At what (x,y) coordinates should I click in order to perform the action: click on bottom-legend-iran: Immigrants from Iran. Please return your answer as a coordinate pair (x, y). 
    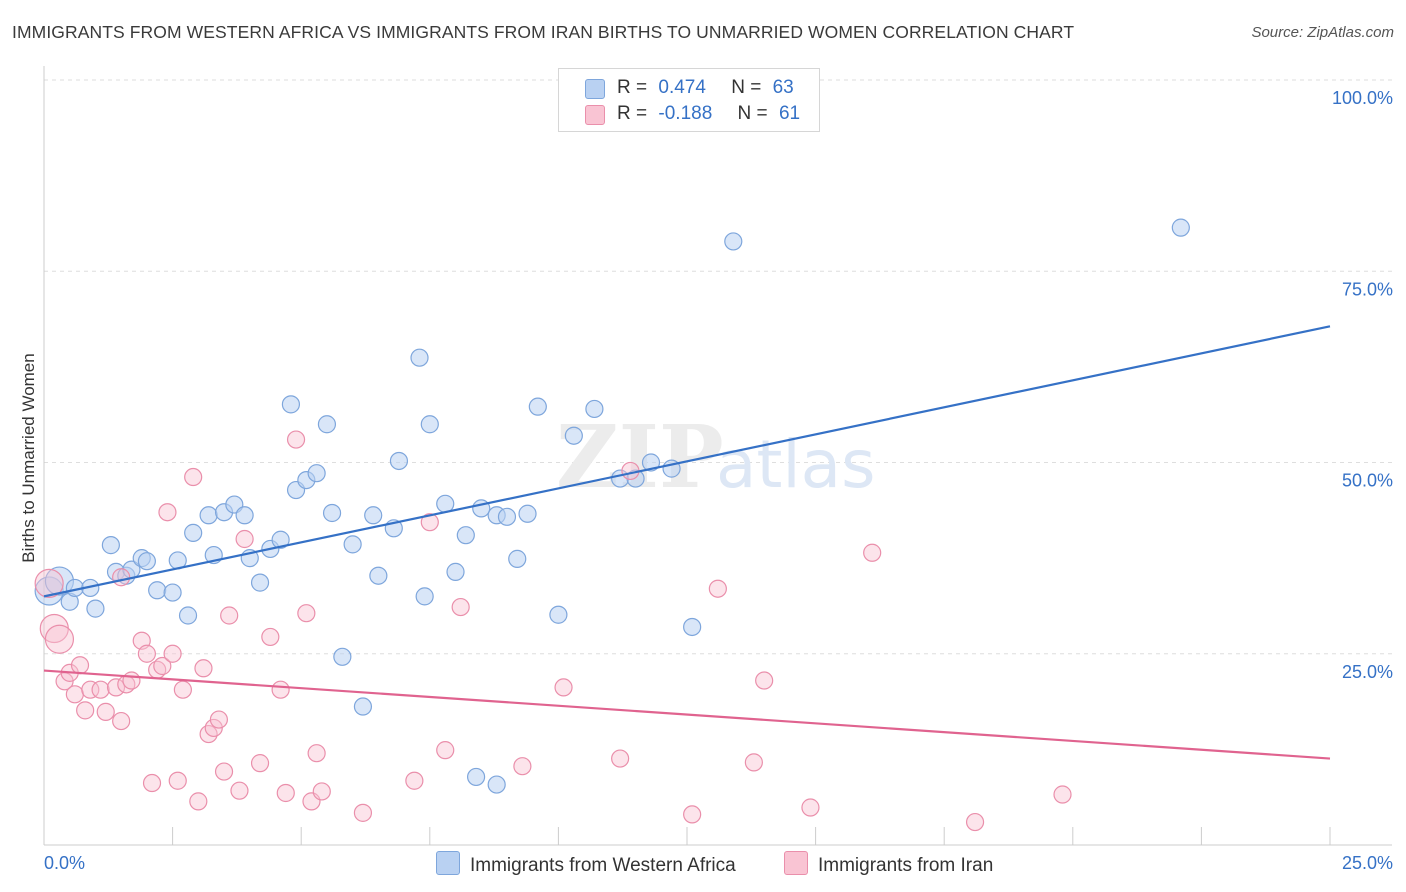
    Looking at the image, I should click on (888, 864).